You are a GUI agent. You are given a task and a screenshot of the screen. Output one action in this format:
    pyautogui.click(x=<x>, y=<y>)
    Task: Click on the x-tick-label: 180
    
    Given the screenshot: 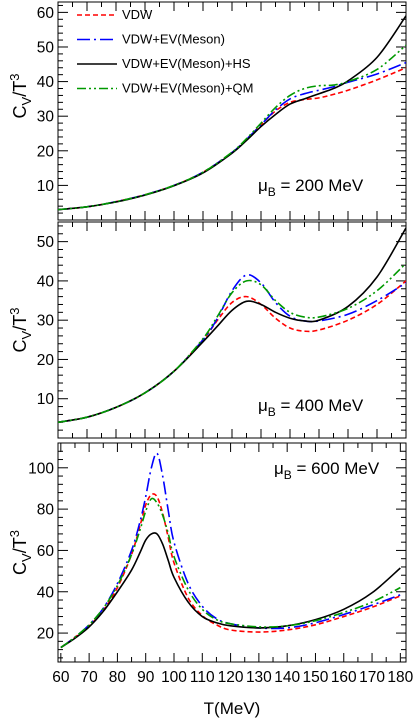 What is the action you would take?
    pyautogui.click(x=400, y=677)
    